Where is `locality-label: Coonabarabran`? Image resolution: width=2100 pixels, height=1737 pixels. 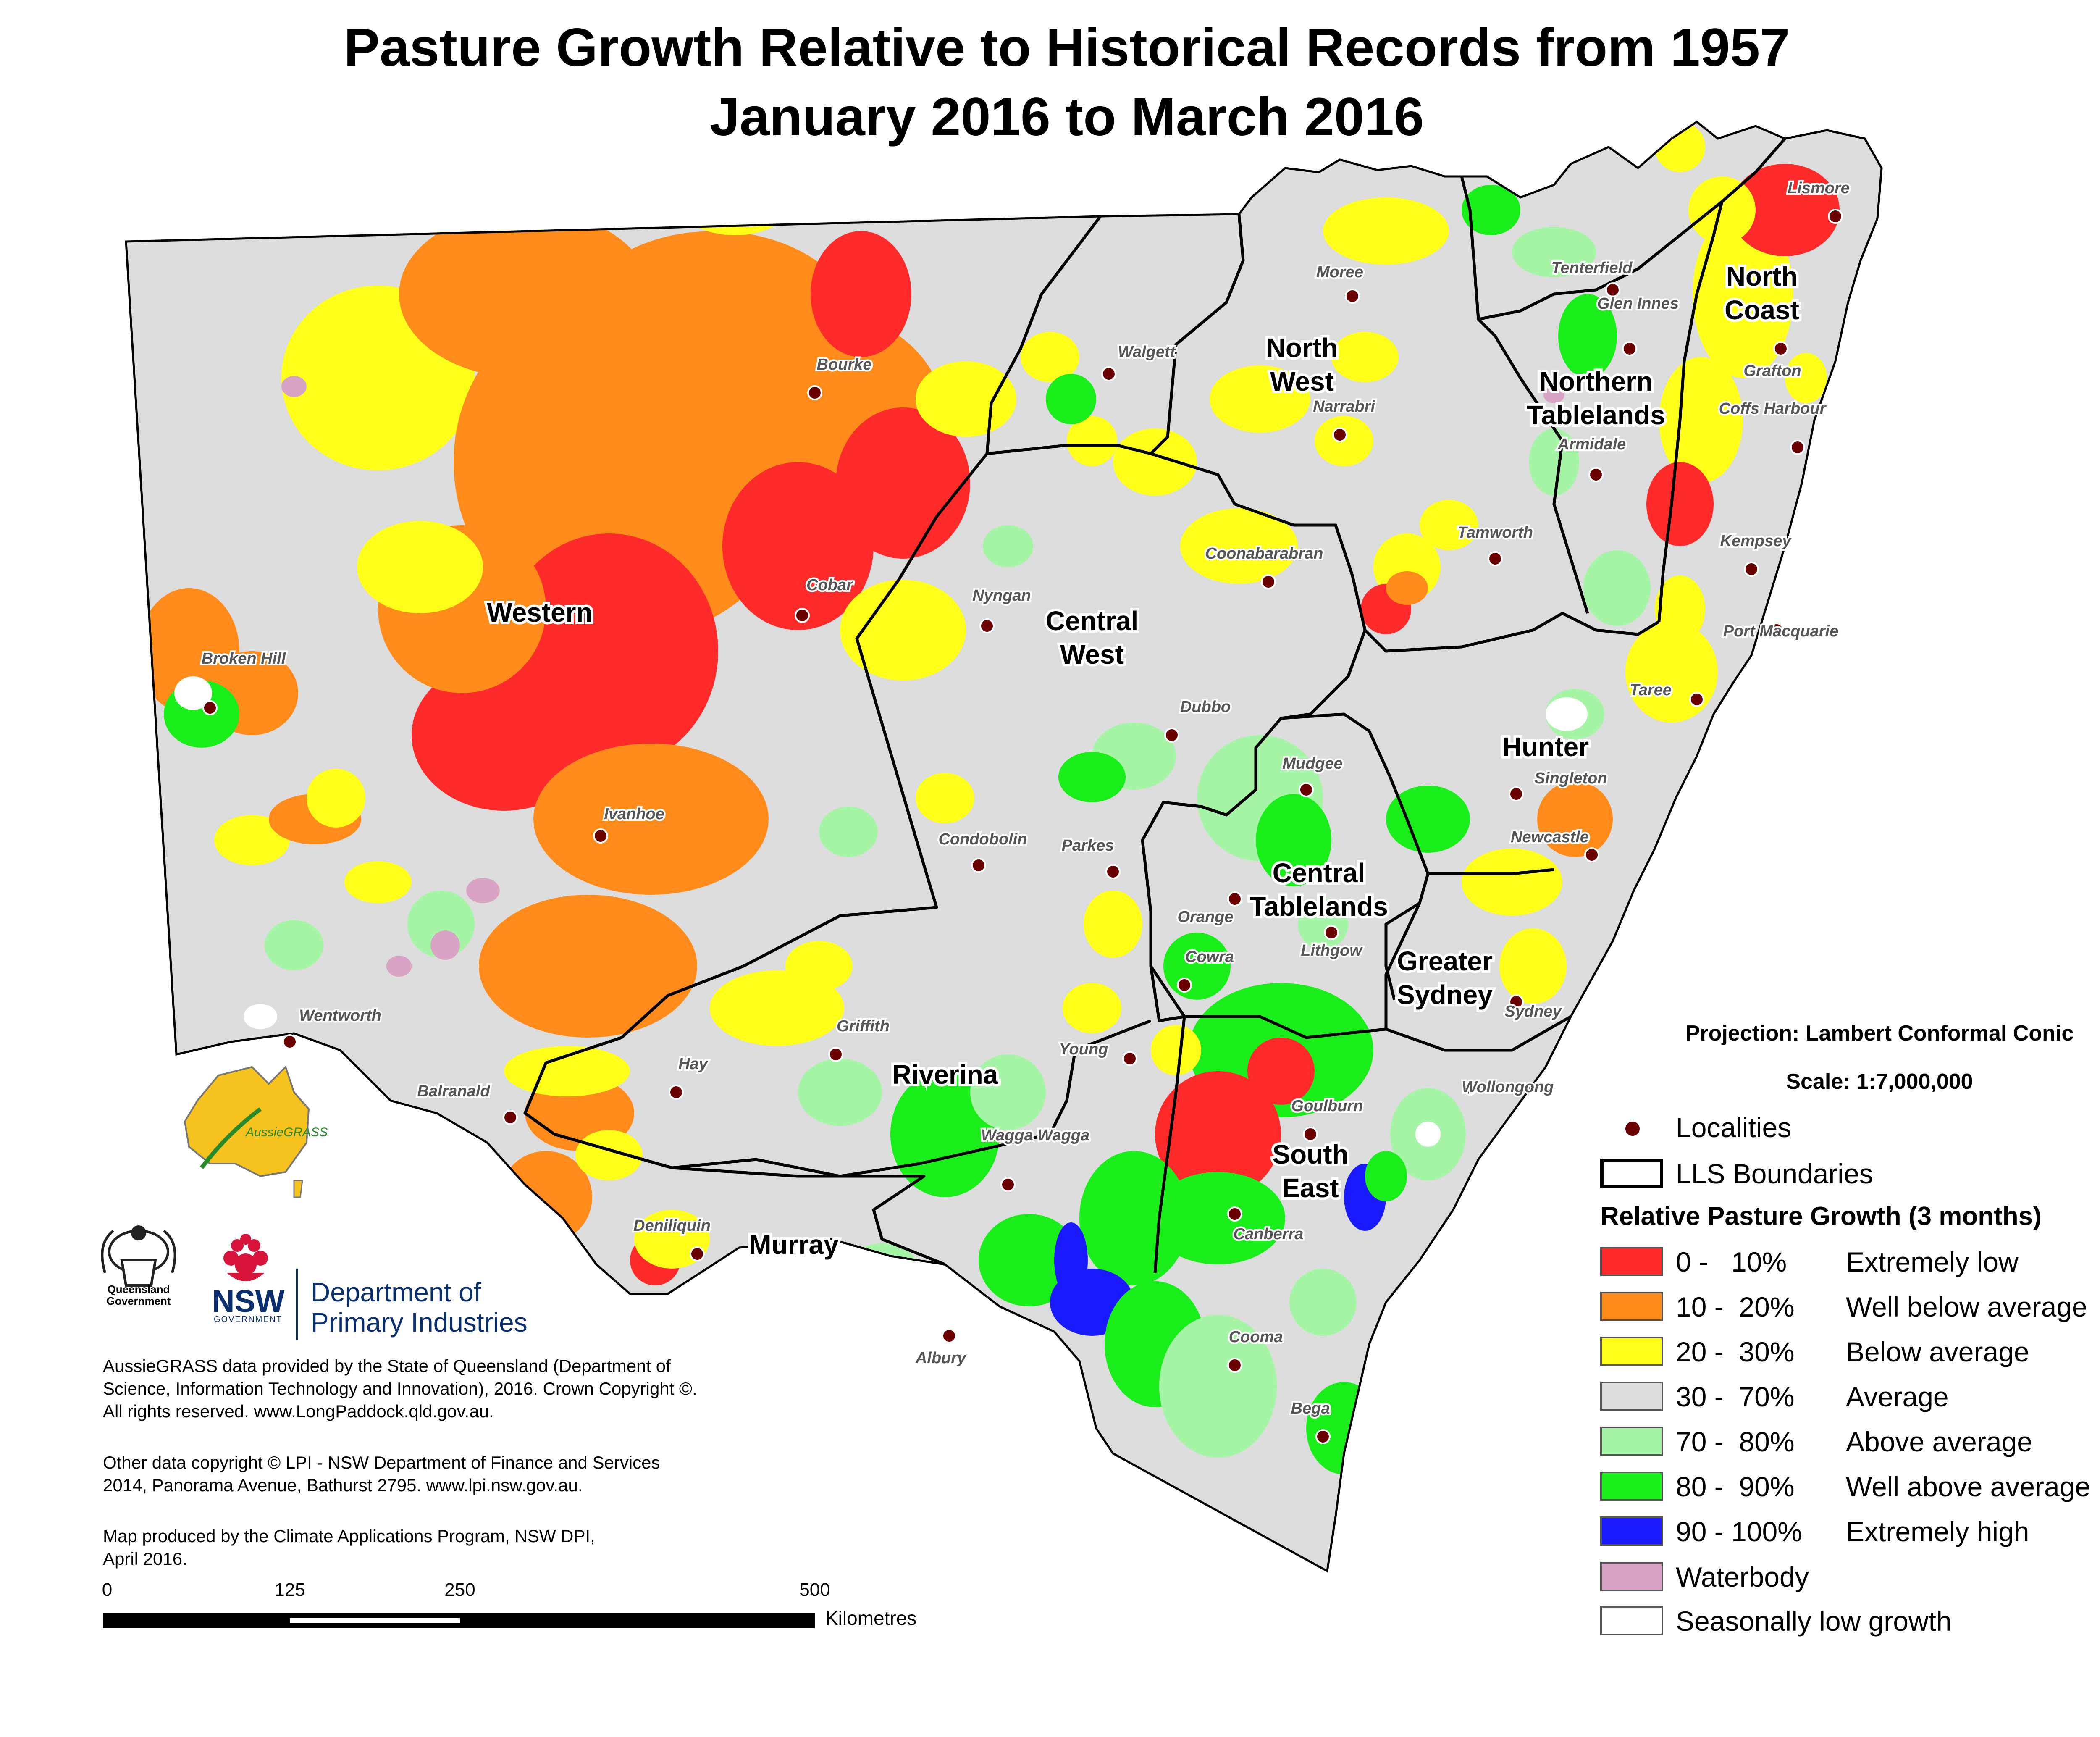 locality-label: Coonabarabran is located at coordinates (1264, 553).